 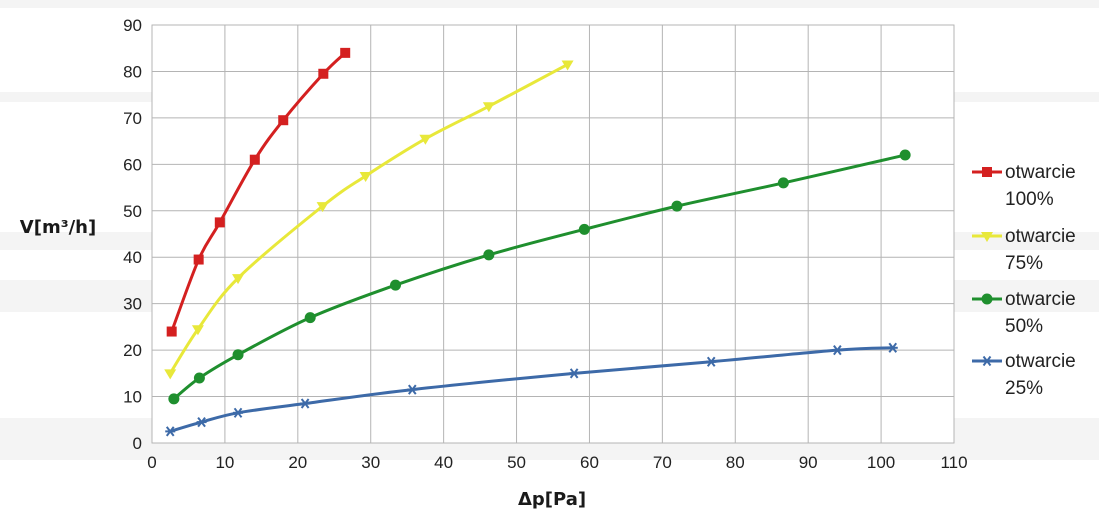 I want to click on series-100-pct, so click(x=258, y=192).